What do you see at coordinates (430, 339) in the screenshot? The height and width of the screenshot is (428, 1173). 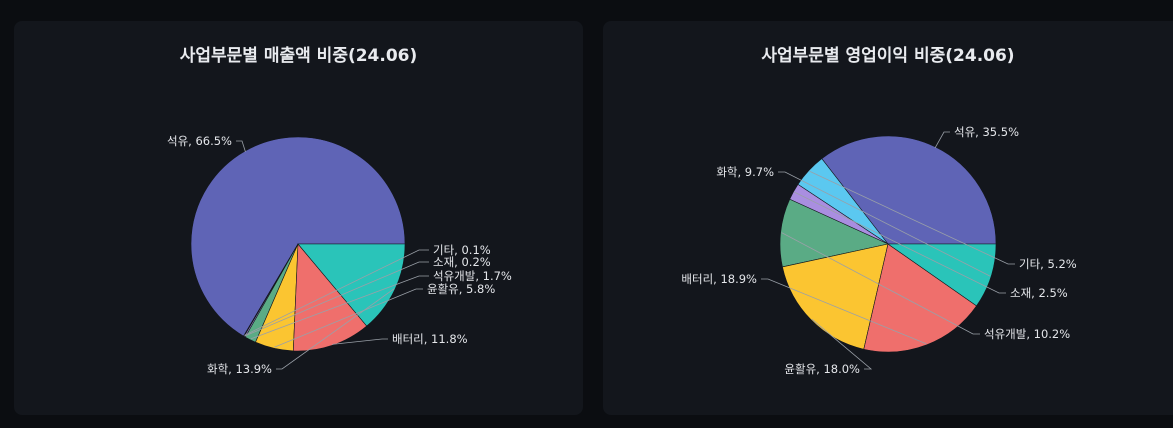 I see `slice-label: 배터리, 11.8%` at bounding box center [430, 339].